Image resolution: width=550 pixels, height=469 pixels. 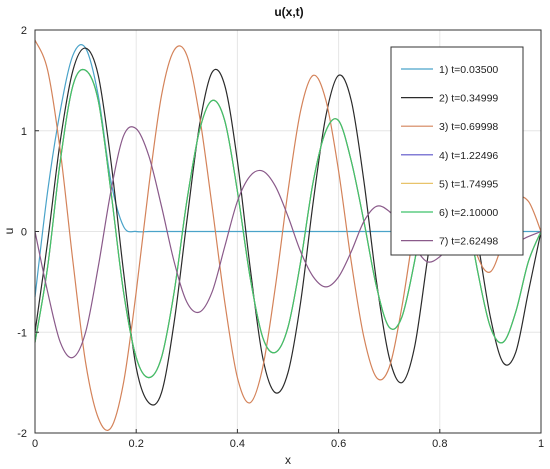 What do you see at coordinates (541, 444) in the screenshot?
I see `x-tick-label-5: 1` at bounding box center [541, 444].